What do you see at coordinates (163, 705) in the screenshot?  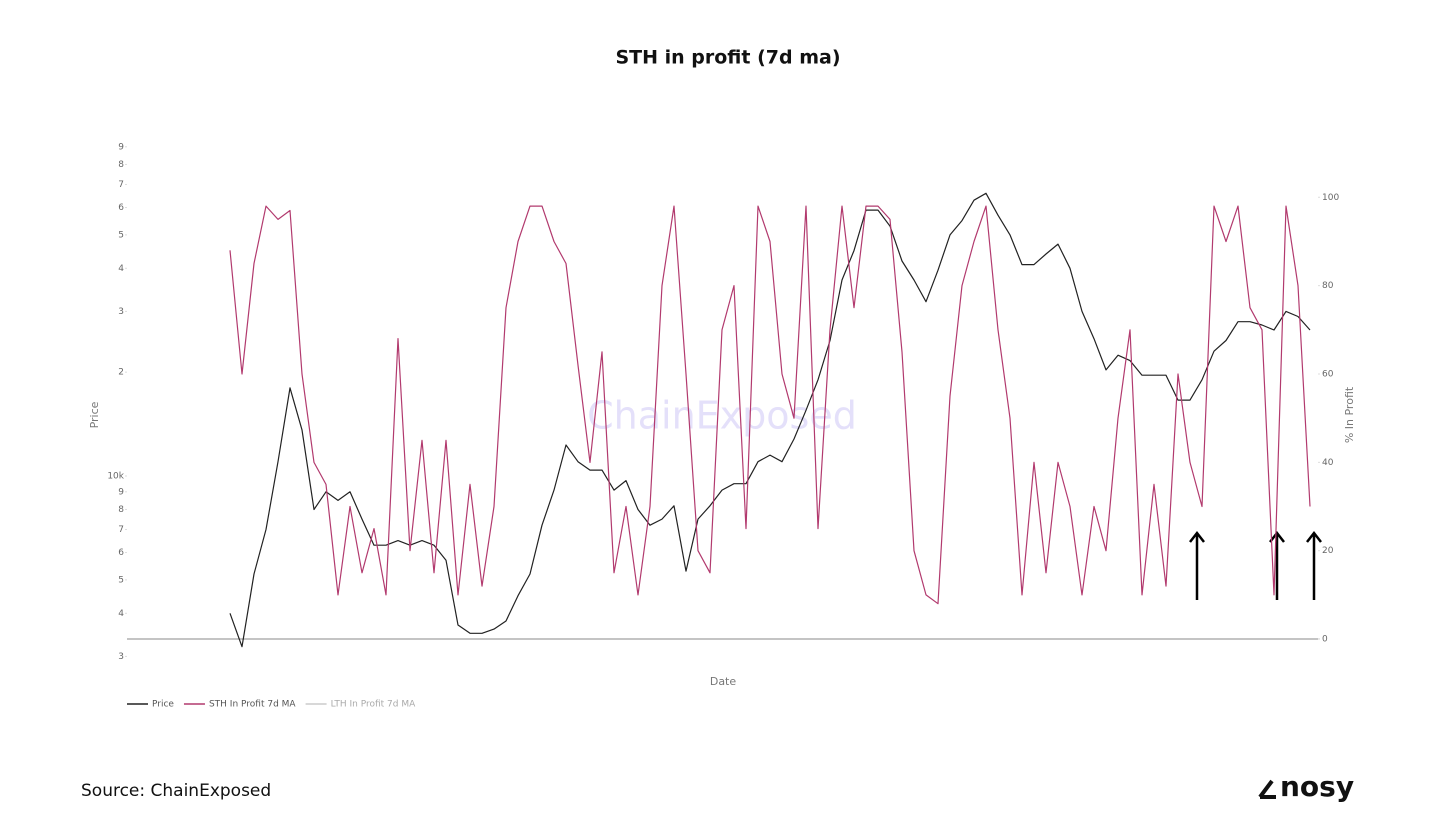 I see `legend-label: Price` at bounding box center [163, 705].